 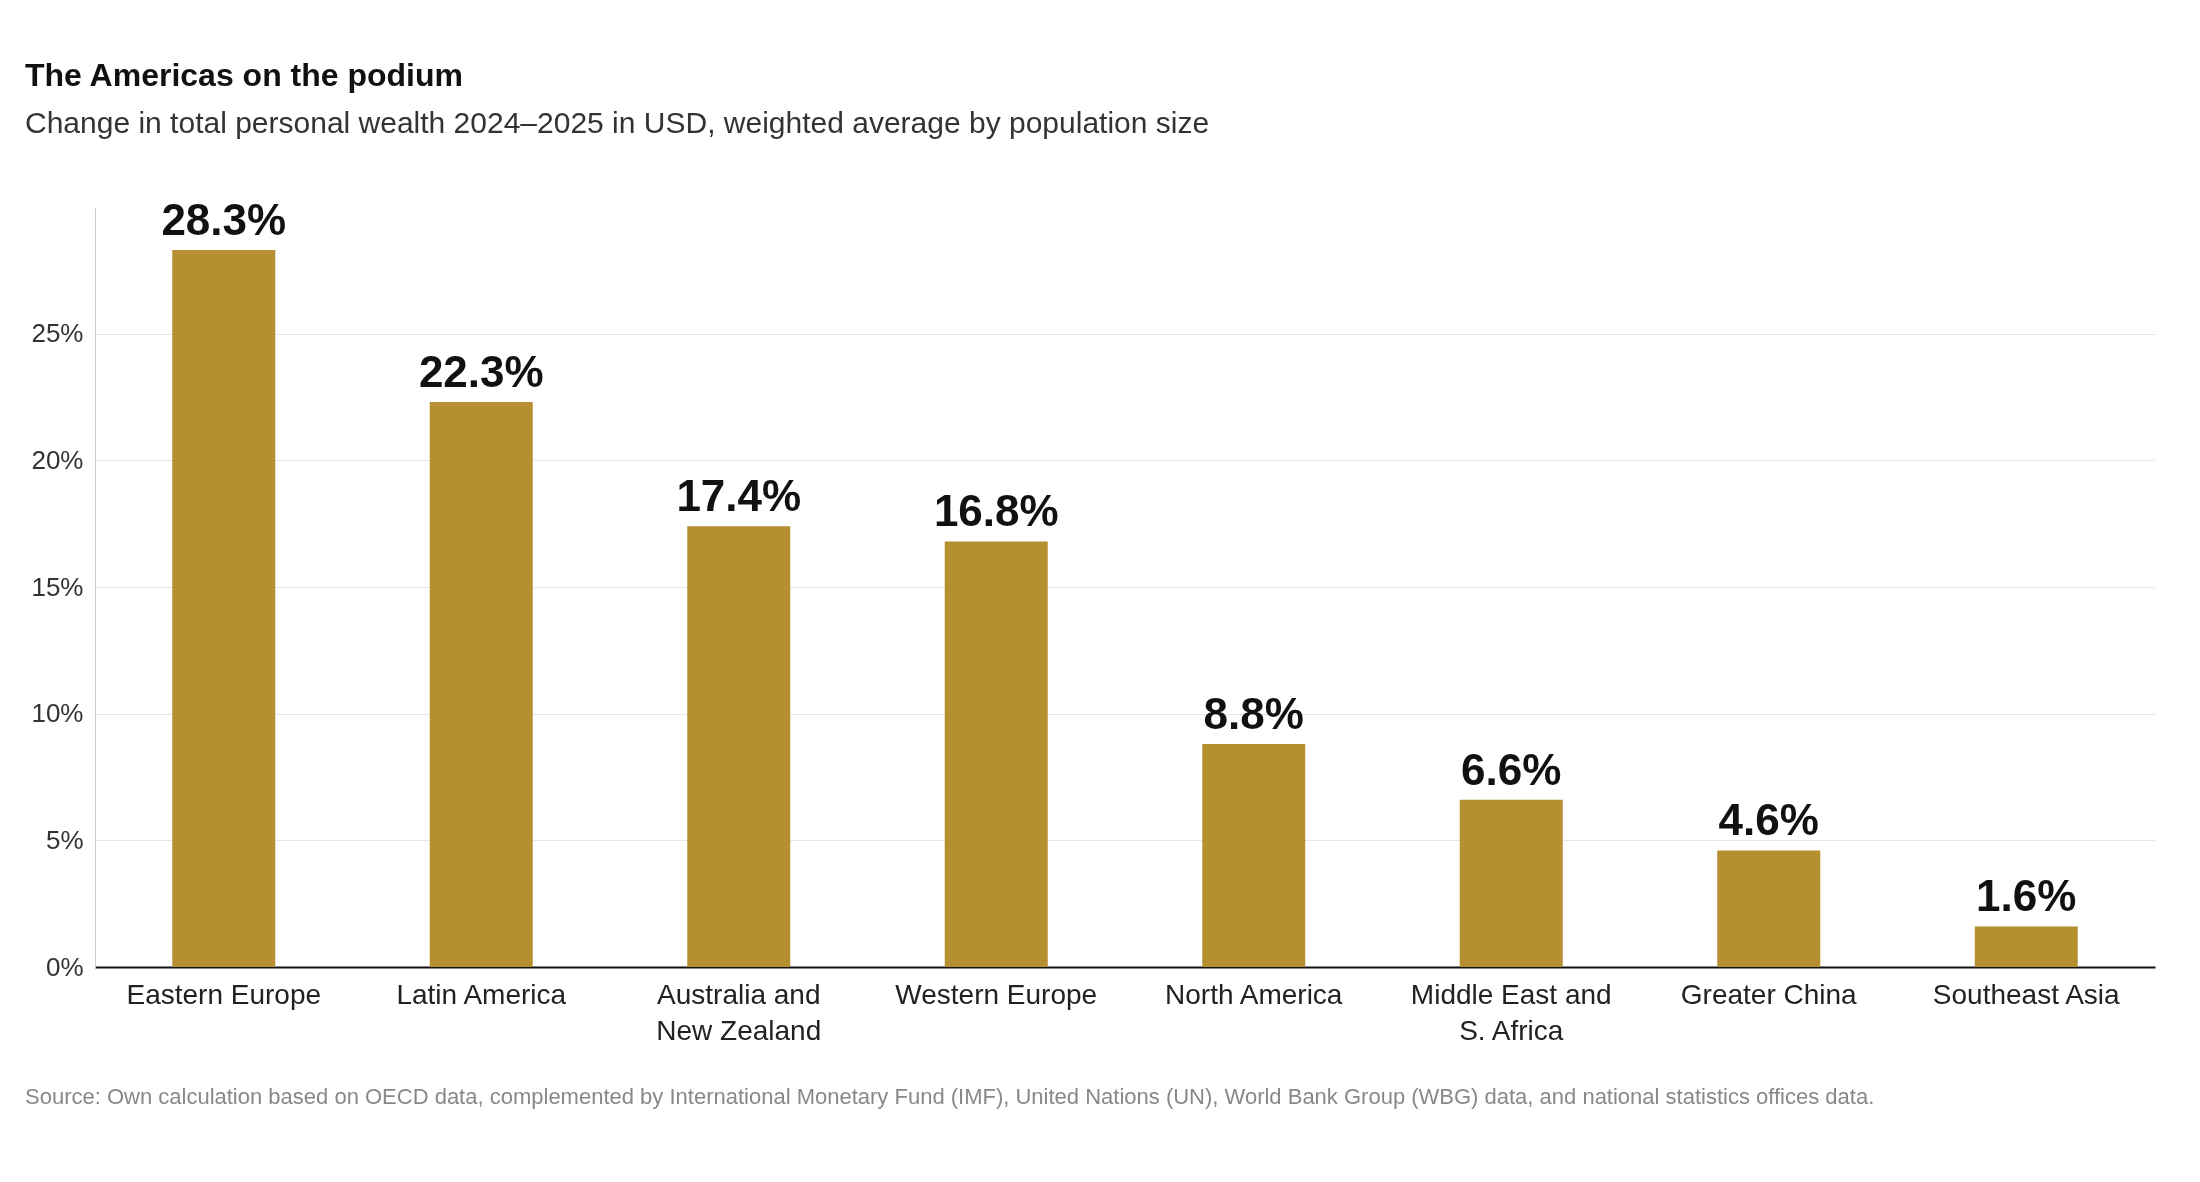 I want to click on x-tick-label: Eastern Europe, so click(x=224, y=994).